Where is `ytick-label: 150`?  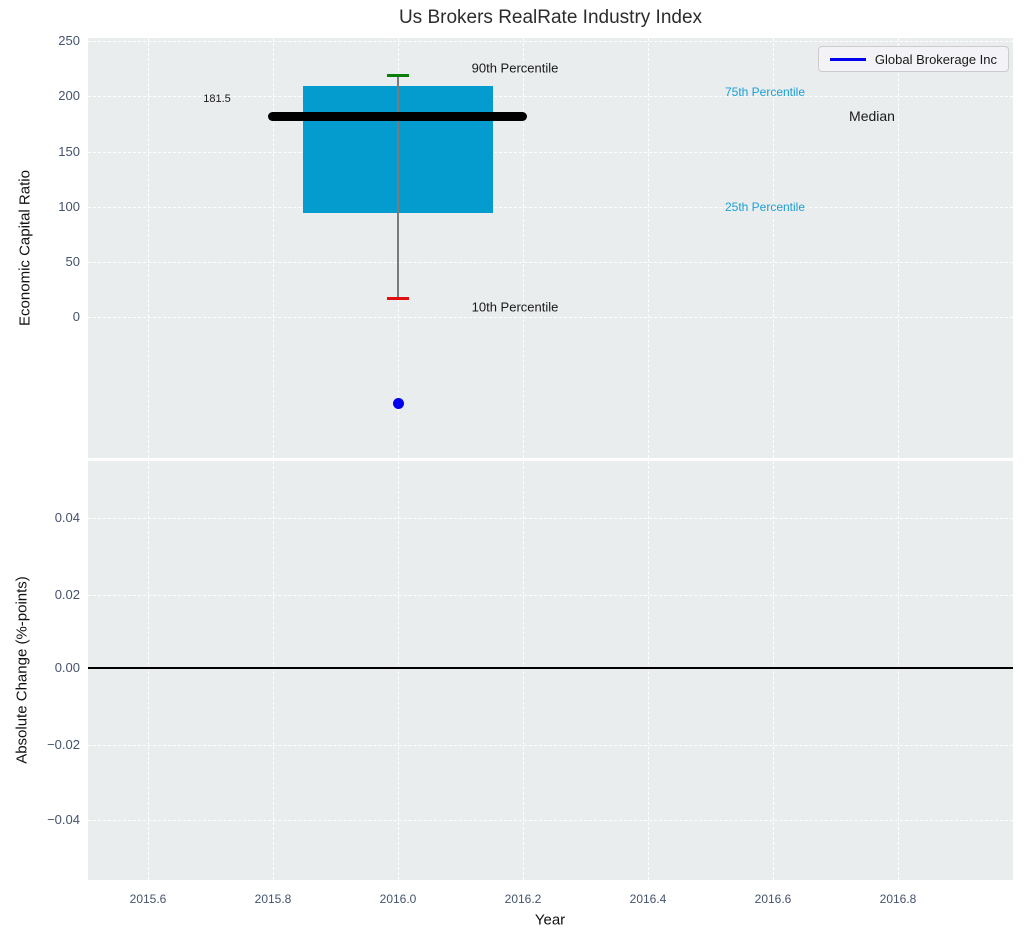
ytick-label: 150 is located at coordinates (69, 151).